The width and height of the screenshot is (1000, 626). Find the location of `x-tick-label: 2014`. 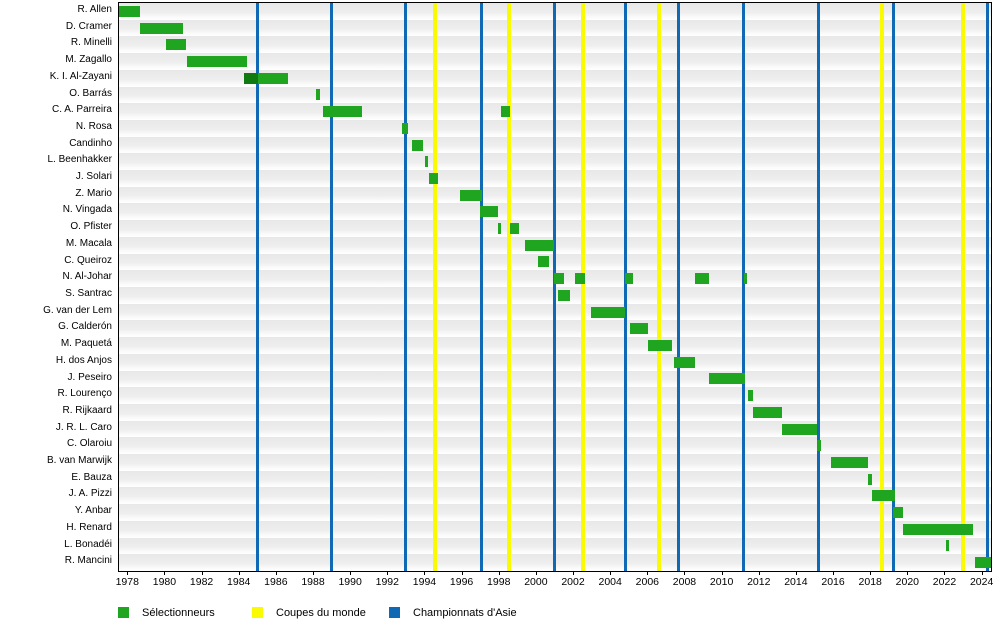

x-tick-label: 2014 is located at coordinates (796, 582).